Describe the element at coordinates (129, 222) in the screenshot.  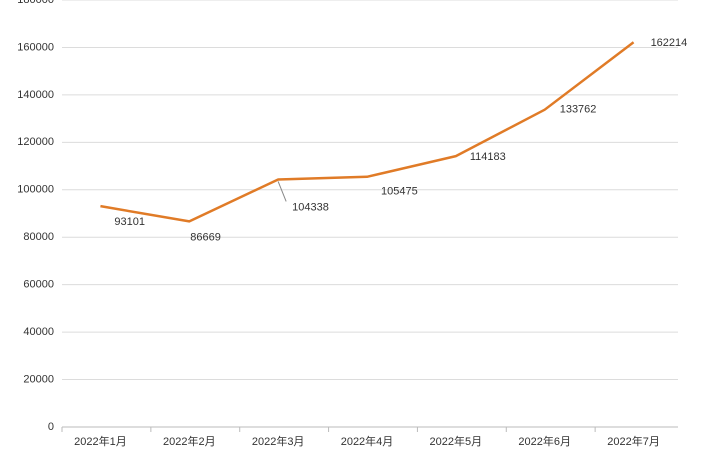
I see `data-label: 93101` at that location.